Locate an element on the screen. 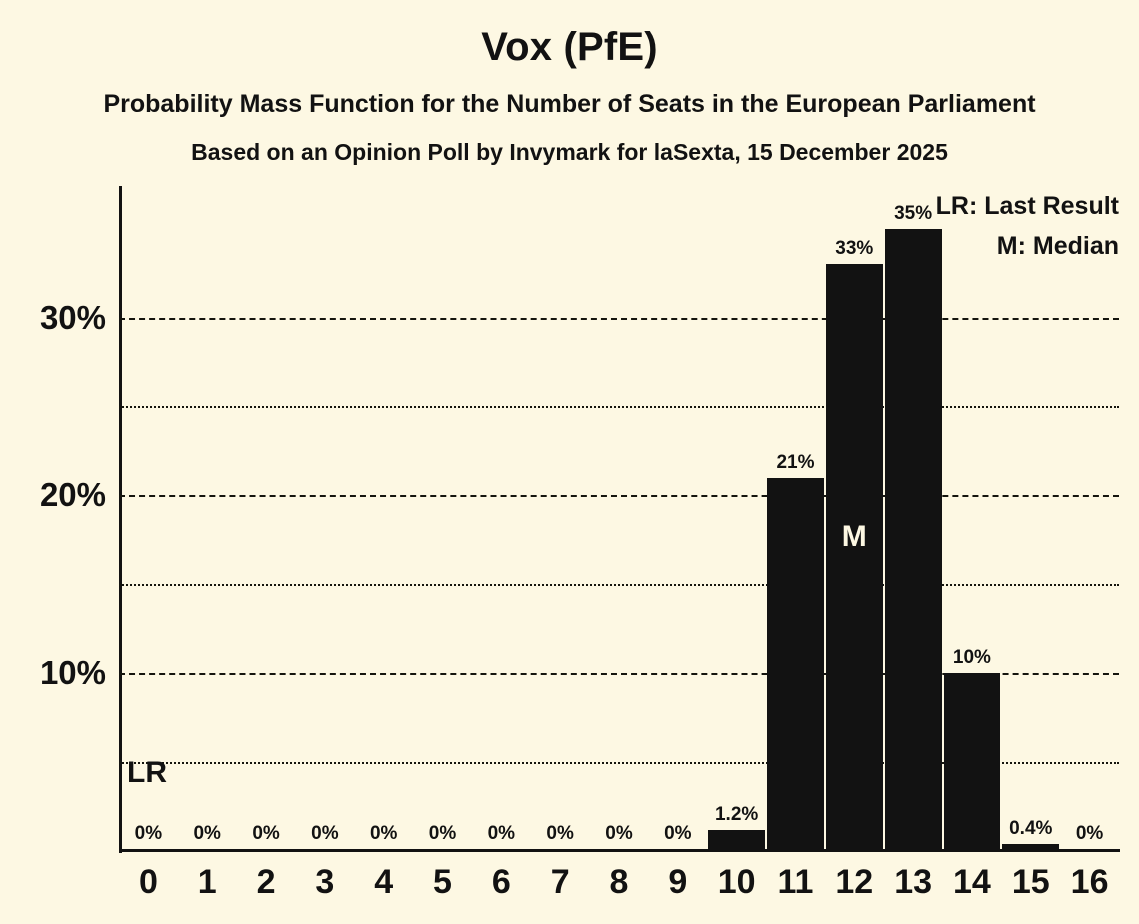 This screenshot has height=924, width=1139. bar-slot-0: 0% is located at coordinates (148, 518).